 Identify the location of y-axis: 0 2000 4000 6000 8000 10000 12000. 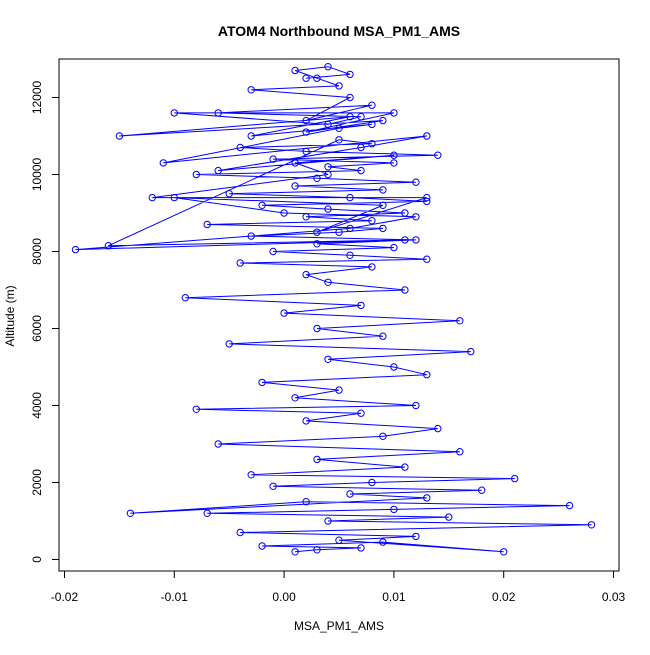
(44, 321).